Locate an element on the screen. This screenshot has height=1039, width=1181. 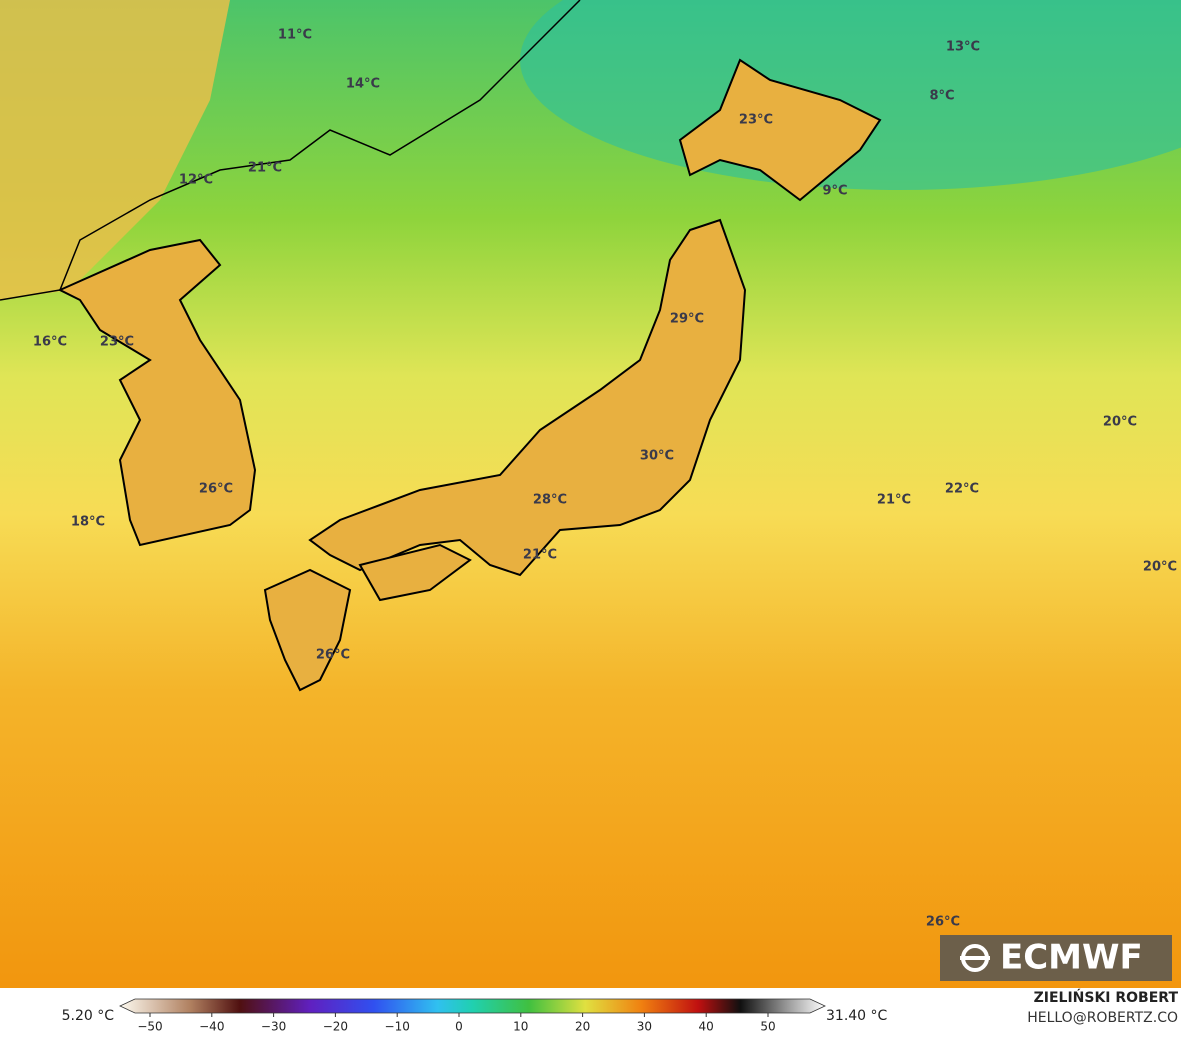
colorbar-tick-label: 0 is located at coordinates (459, 1027).